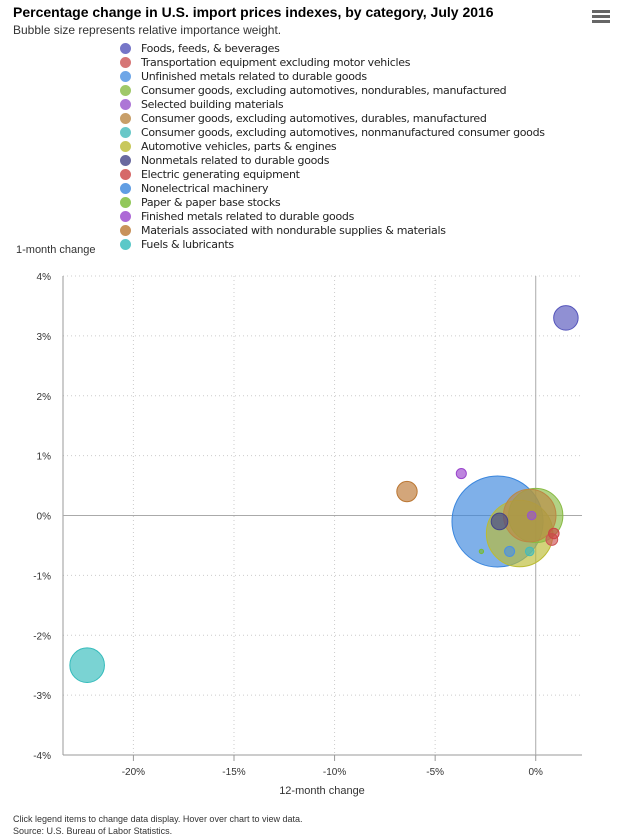 The image size is (620, 840). I want to click on legend-label: Electric generating equipment, so click(220, 174).